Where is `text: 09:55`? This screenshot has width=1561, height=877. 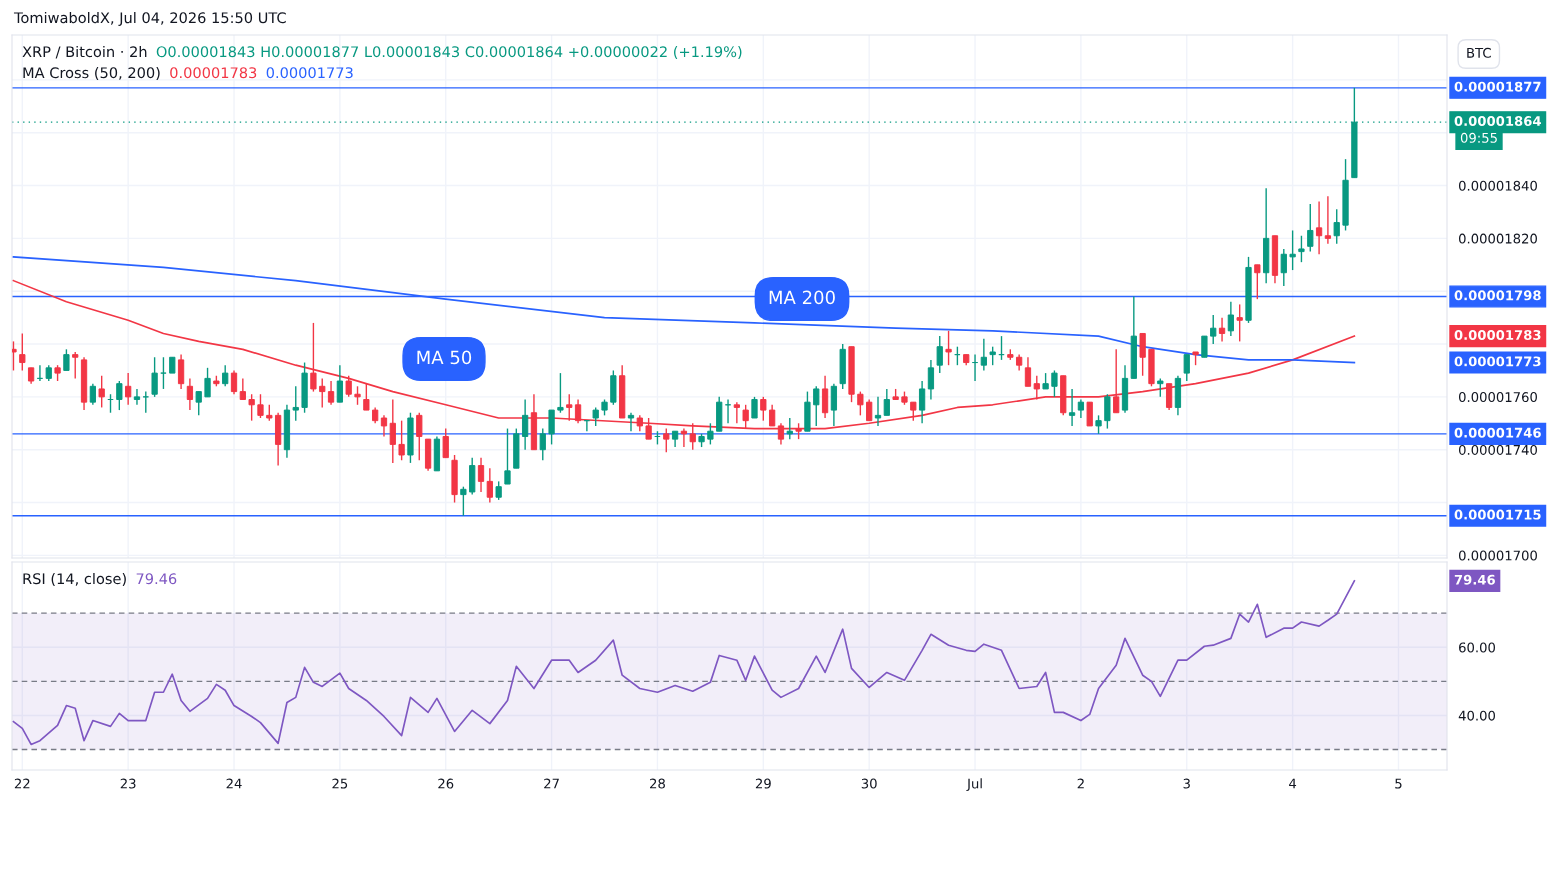 text: 09:55 is located at coordinates (1478, 137).